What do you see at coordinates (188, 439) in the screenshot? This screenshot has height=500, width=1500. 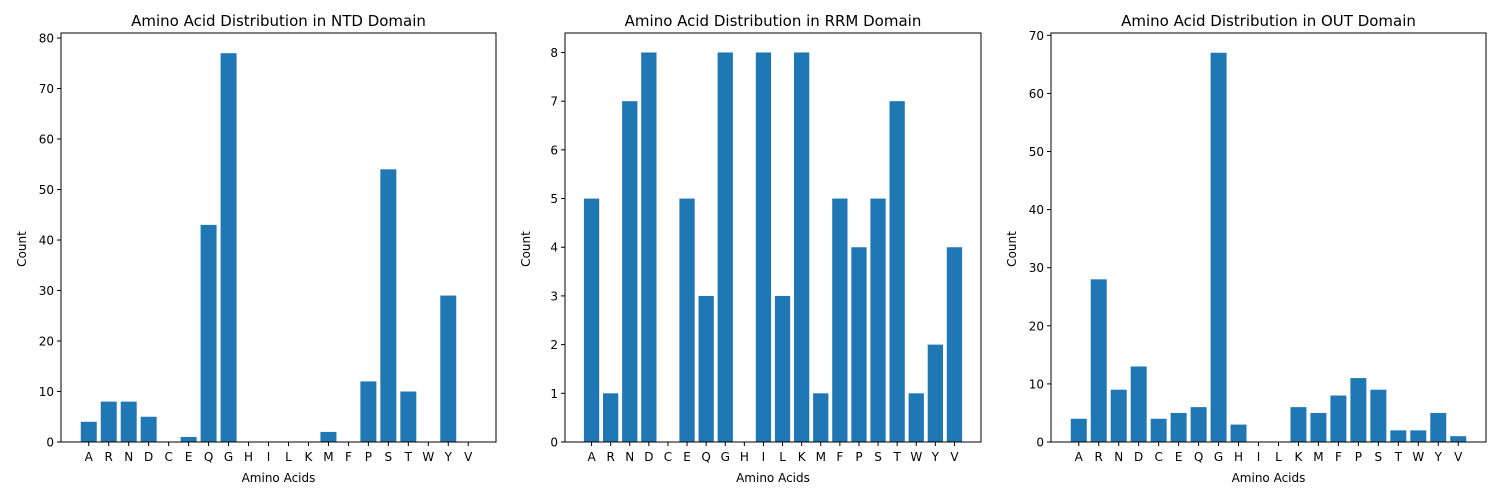 I see `ntd-bar-E` at bounding box center [188, 439].